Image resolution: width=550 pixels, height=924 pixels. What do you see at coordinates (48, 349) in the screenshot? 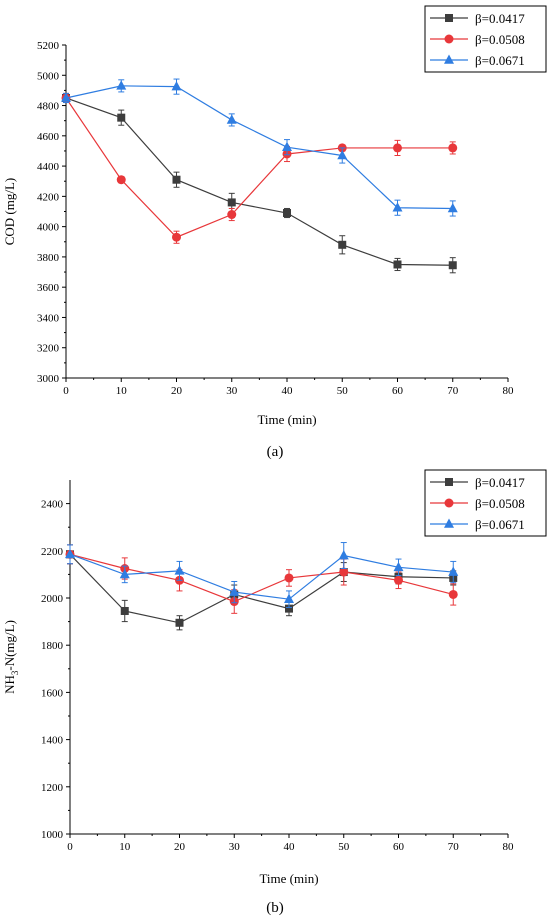
I see `y-tick-label: 3200` at bounding box center [48, 349].